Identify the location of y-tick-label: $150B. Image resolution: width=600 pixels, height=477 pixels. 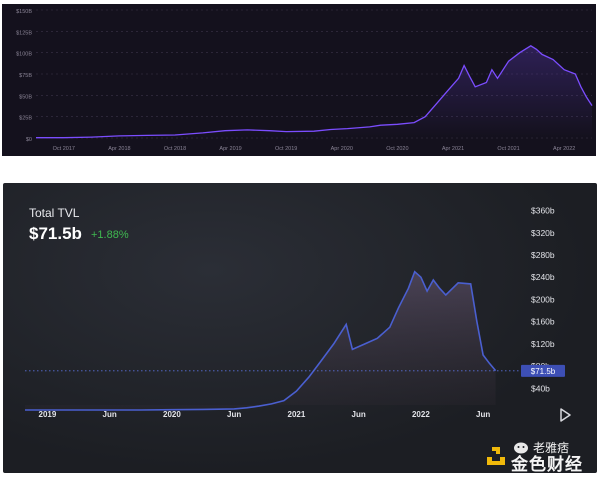
(24, 12).